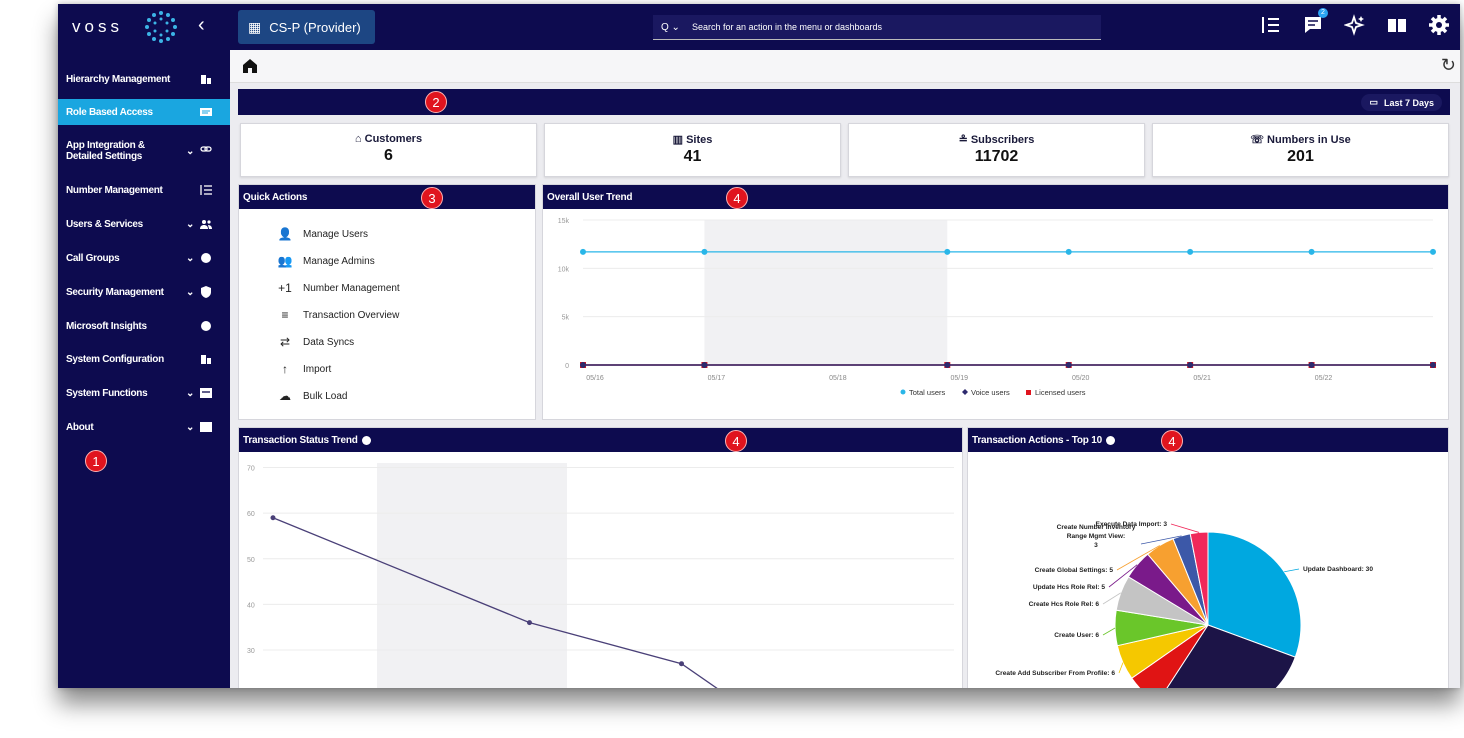  I want to click on list-icon, so click(1271, 25).